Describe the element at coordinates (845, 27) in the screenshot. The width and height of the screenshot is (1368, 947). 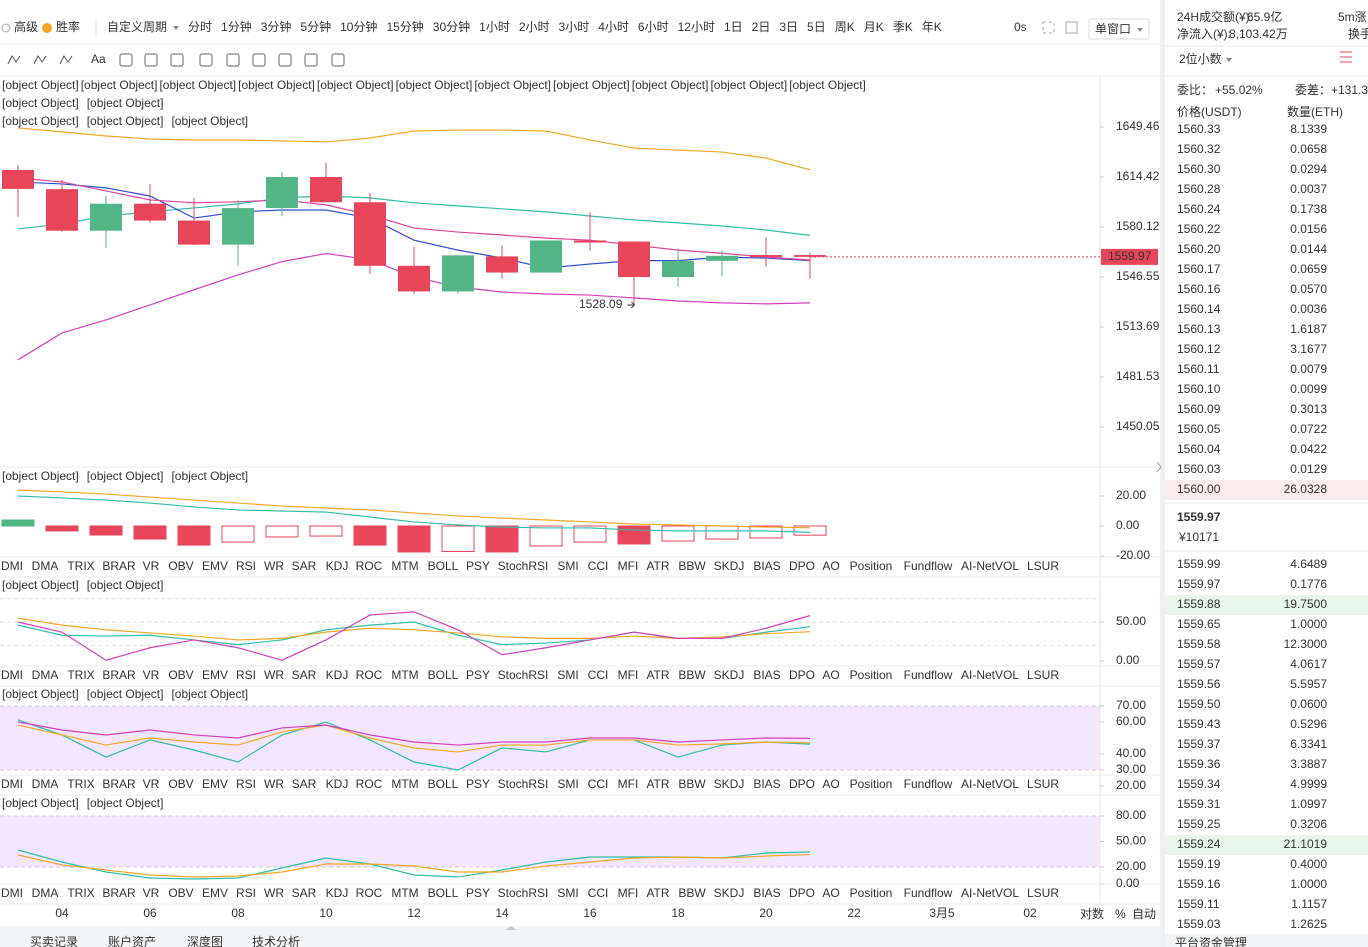
I see `period-tab: 周K` at that location.